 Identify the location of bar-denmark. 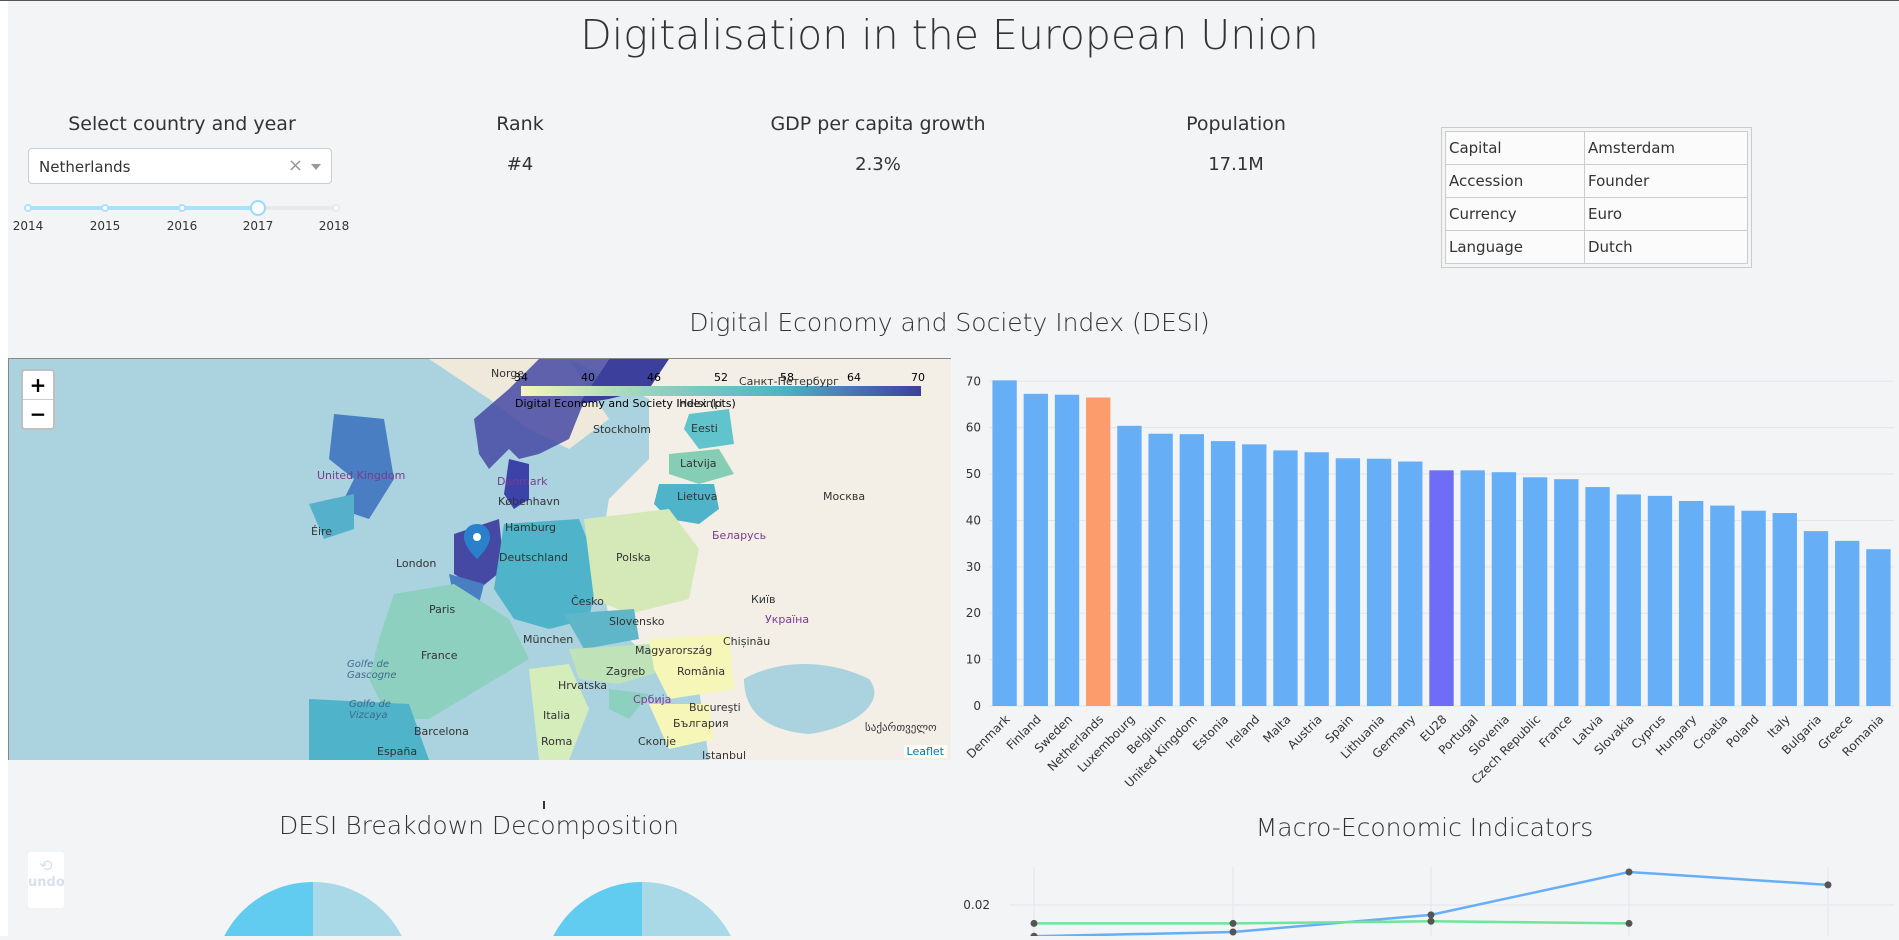
(1004, 543).